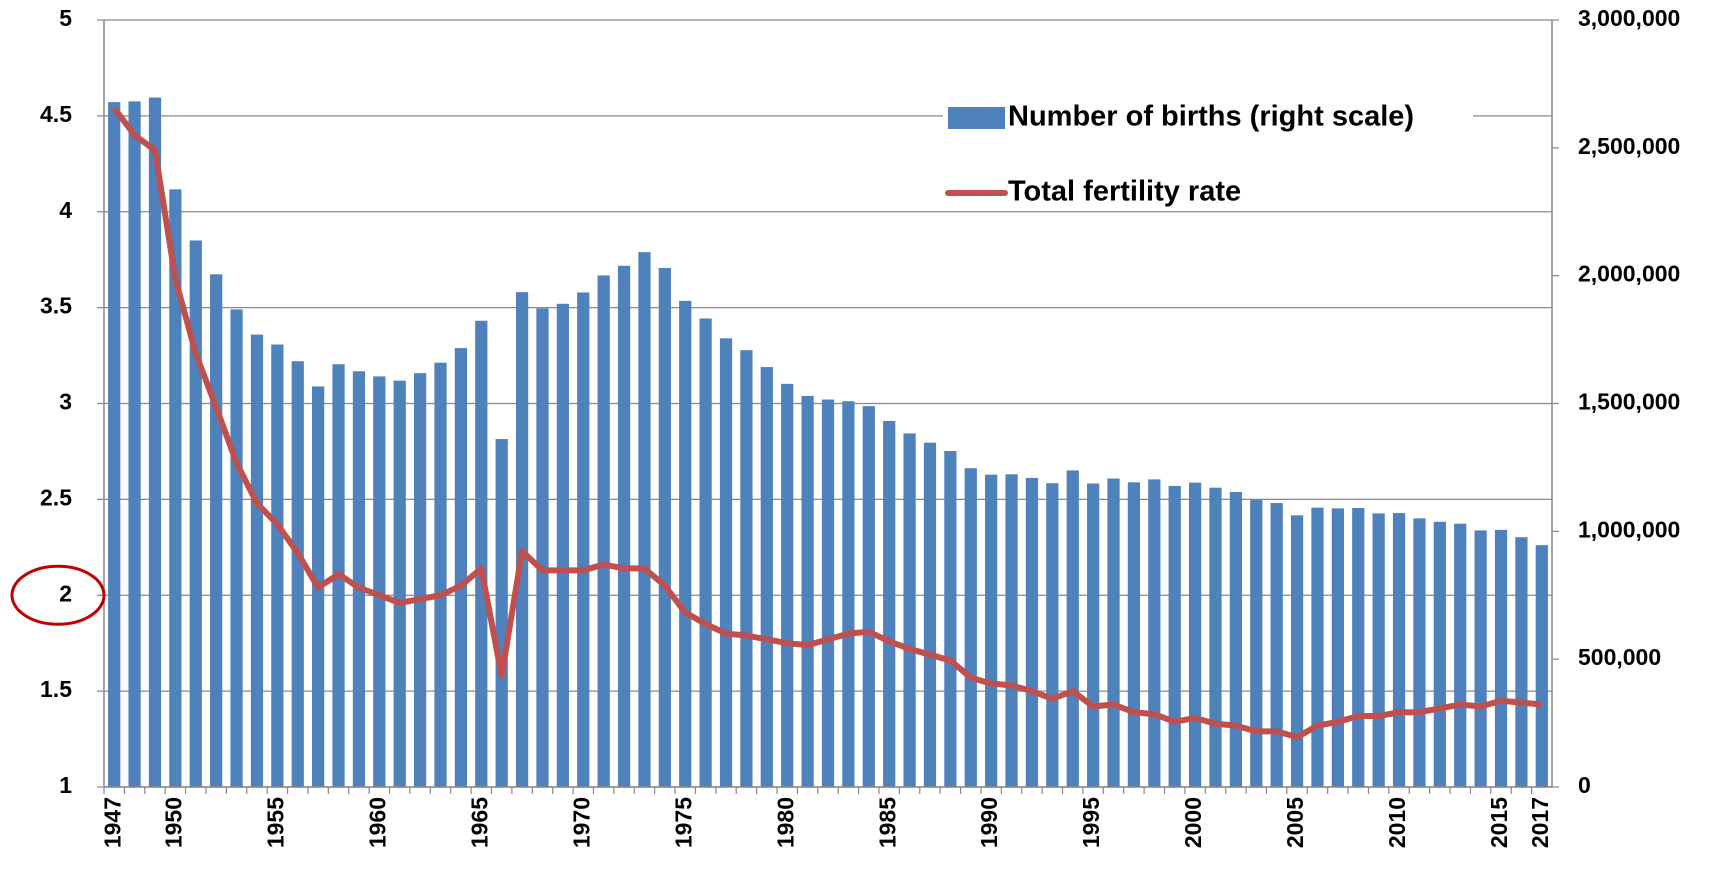 The image size is (1720, 876). What do you see at coordinates (989, 822) in the screenshot?
I see `x-tick-label: 1990` at bounding box center [989, 822].